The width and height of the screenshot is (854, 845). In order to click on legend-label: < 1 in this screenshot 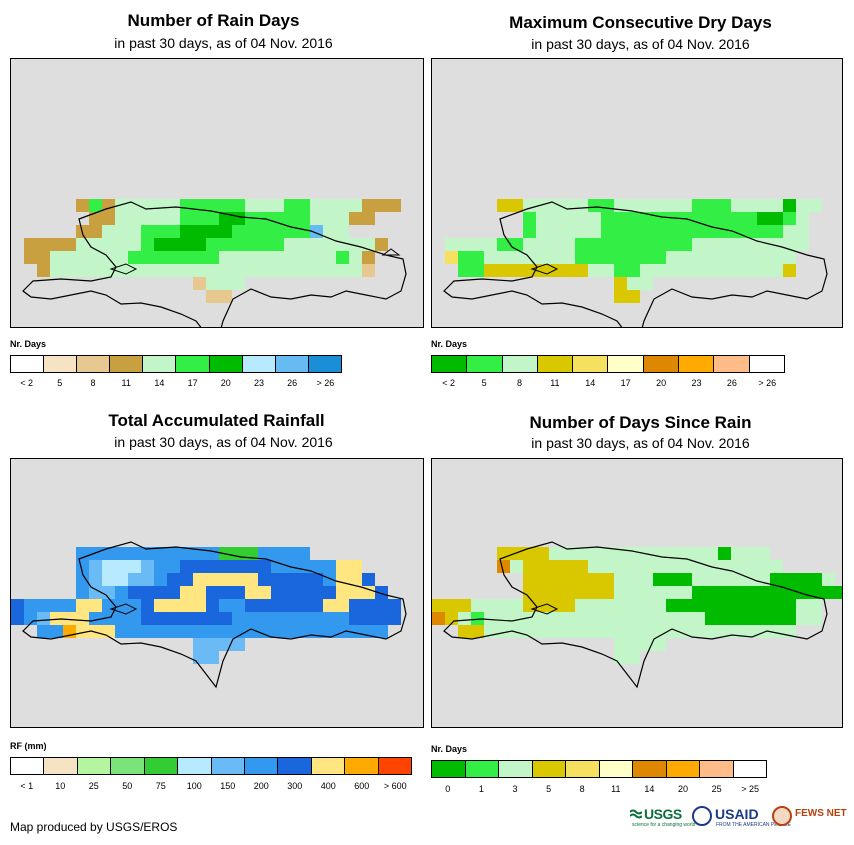, I will do `click(27, 786)`.